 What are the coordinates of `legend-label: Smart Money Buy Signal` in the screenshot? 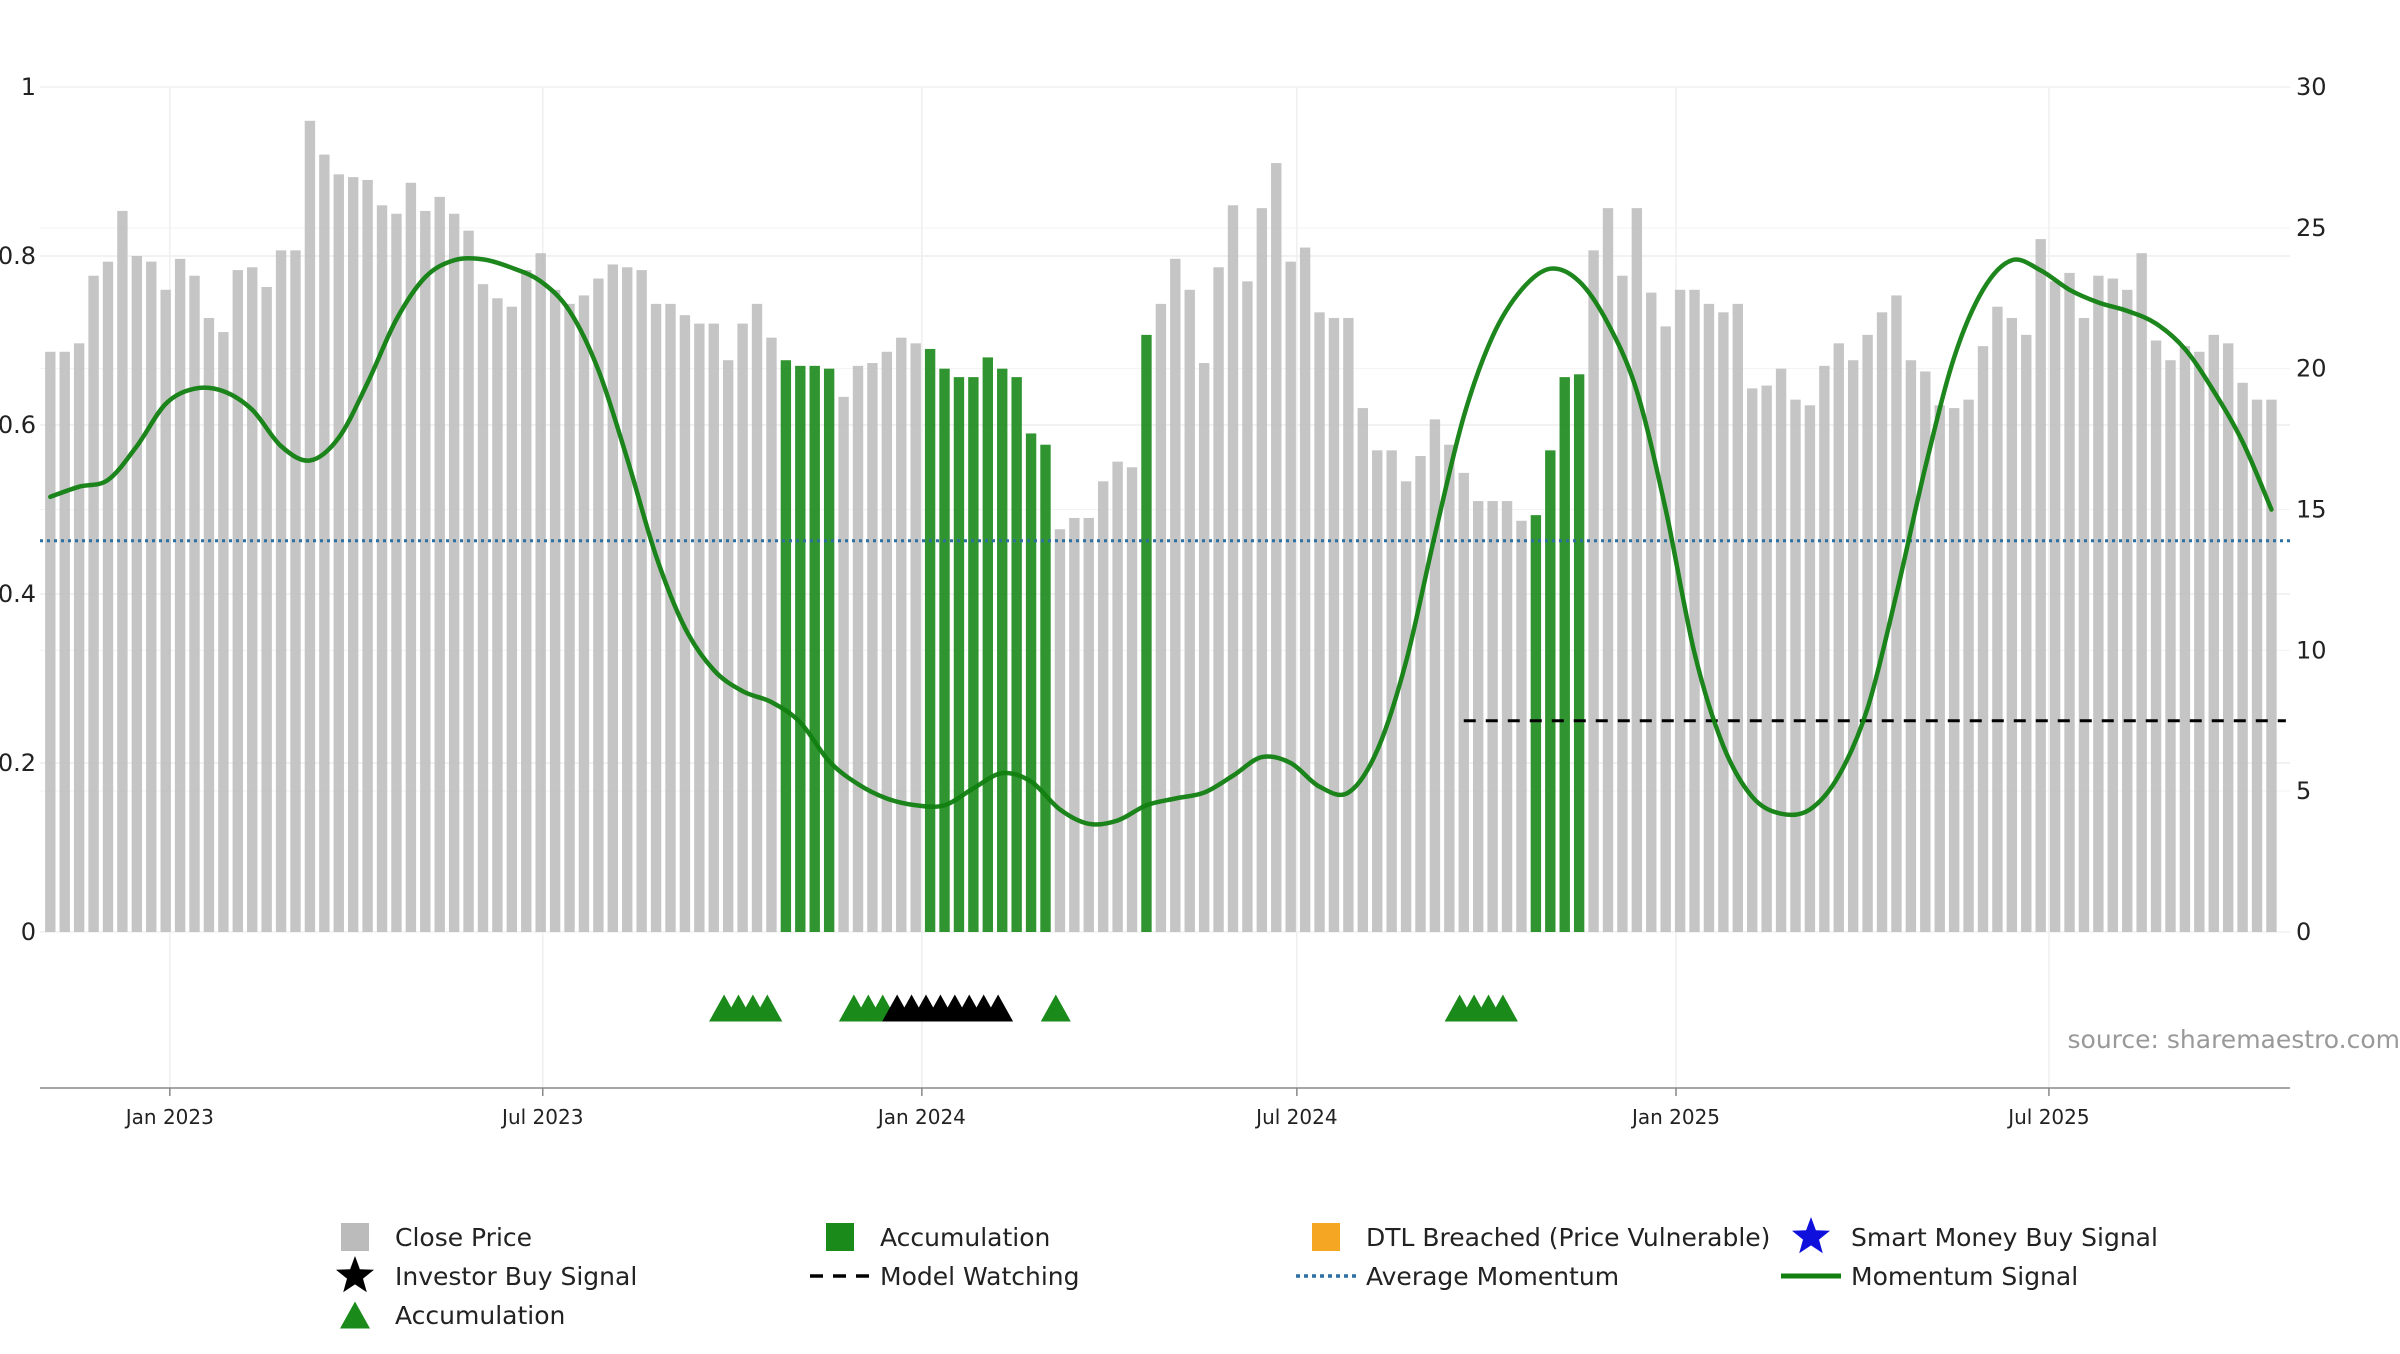 It's located at (2004, 1237).